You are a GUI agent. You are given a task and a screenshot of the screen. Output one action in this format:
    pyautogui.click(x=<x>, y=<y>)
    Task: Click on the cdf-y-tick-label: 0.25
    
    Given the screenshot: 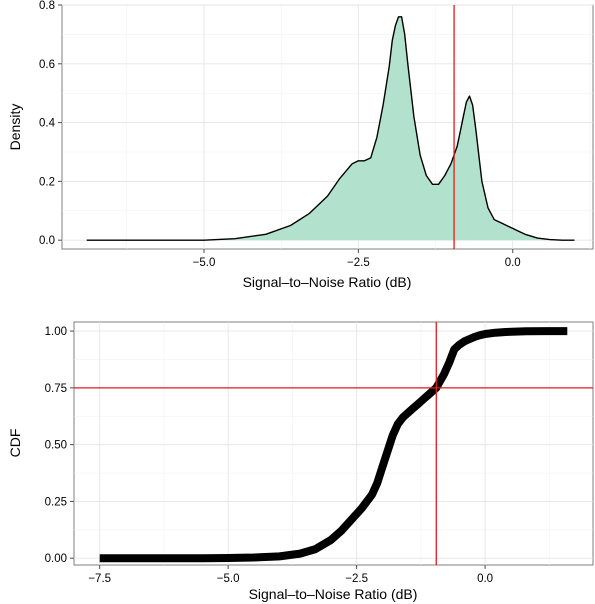 What is the action you would take?
    pyautogui.click(x=56, y=502)
    